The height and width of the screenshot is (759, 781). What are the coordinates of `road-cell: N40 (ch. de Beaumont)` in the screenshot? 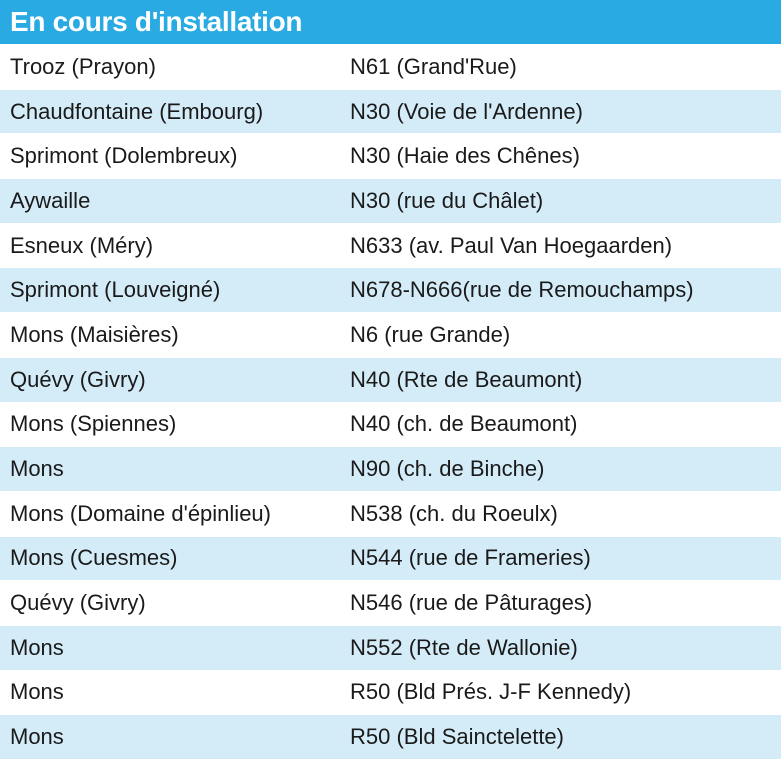 It's located at (464, 424).